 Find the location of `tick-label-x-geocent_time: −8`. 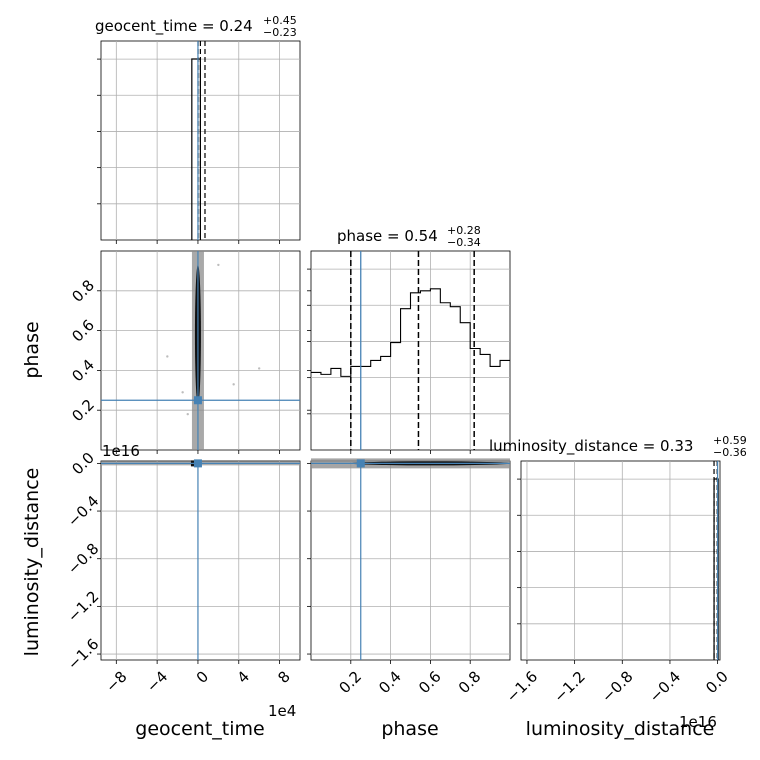

tick-label-x-geocent_time: −8 is located at coordinates (116, 682).